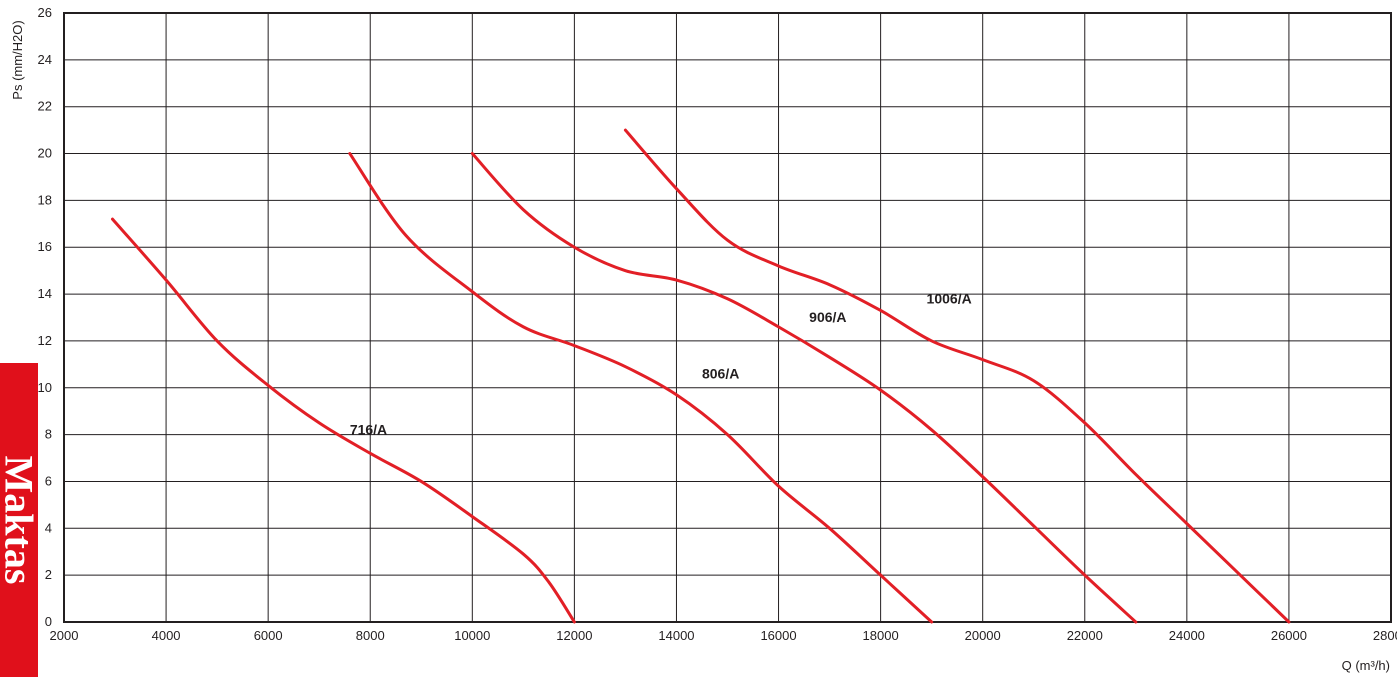 The image size is (1397, 677). I want to click on x-tick-label: 10000, so click(472, 635).